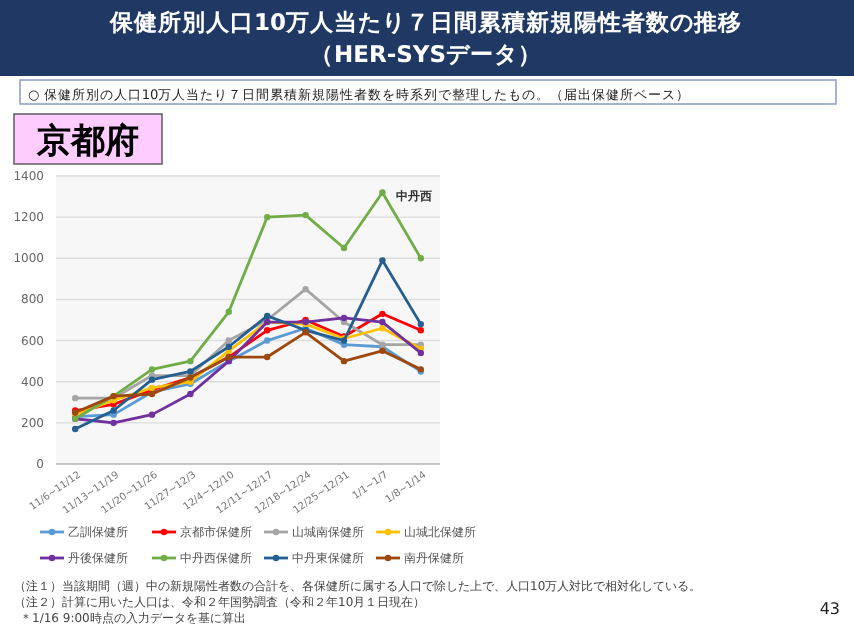 This screenshot has width=854, height=640. Describe the element at coordinates (426, 54) in the screenshot. I see `text: （HER-SYSデータ）` at that location.